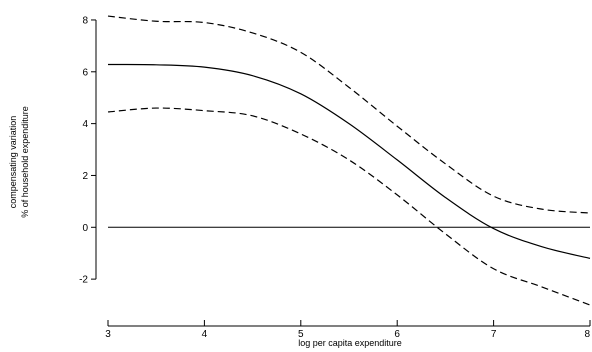  Describe the element at coordinates (350, 343) in the screenshot. I see `x-axis-label: log per capita expenditure` at that location.